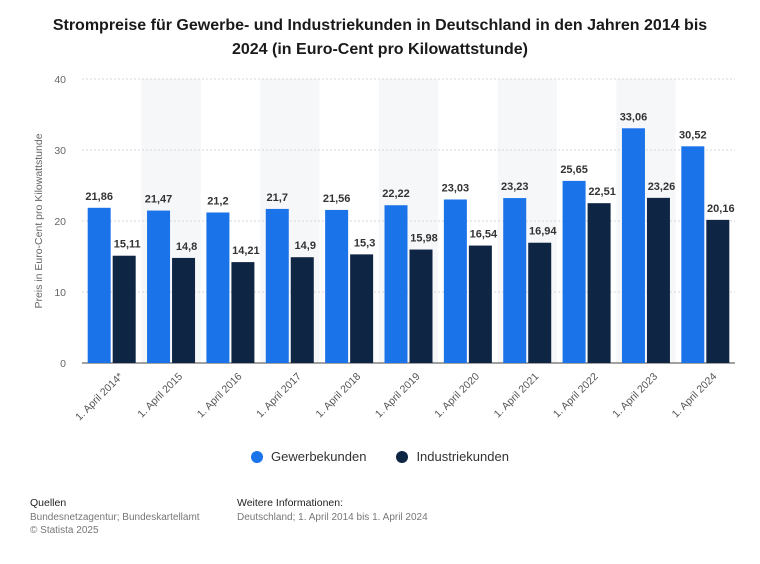 This screenshot has height=564, width=760. What do you see at coordinates (574, 170) in the screenshot?
I see `data-label: 25,65` at bounding box center [574, 170].